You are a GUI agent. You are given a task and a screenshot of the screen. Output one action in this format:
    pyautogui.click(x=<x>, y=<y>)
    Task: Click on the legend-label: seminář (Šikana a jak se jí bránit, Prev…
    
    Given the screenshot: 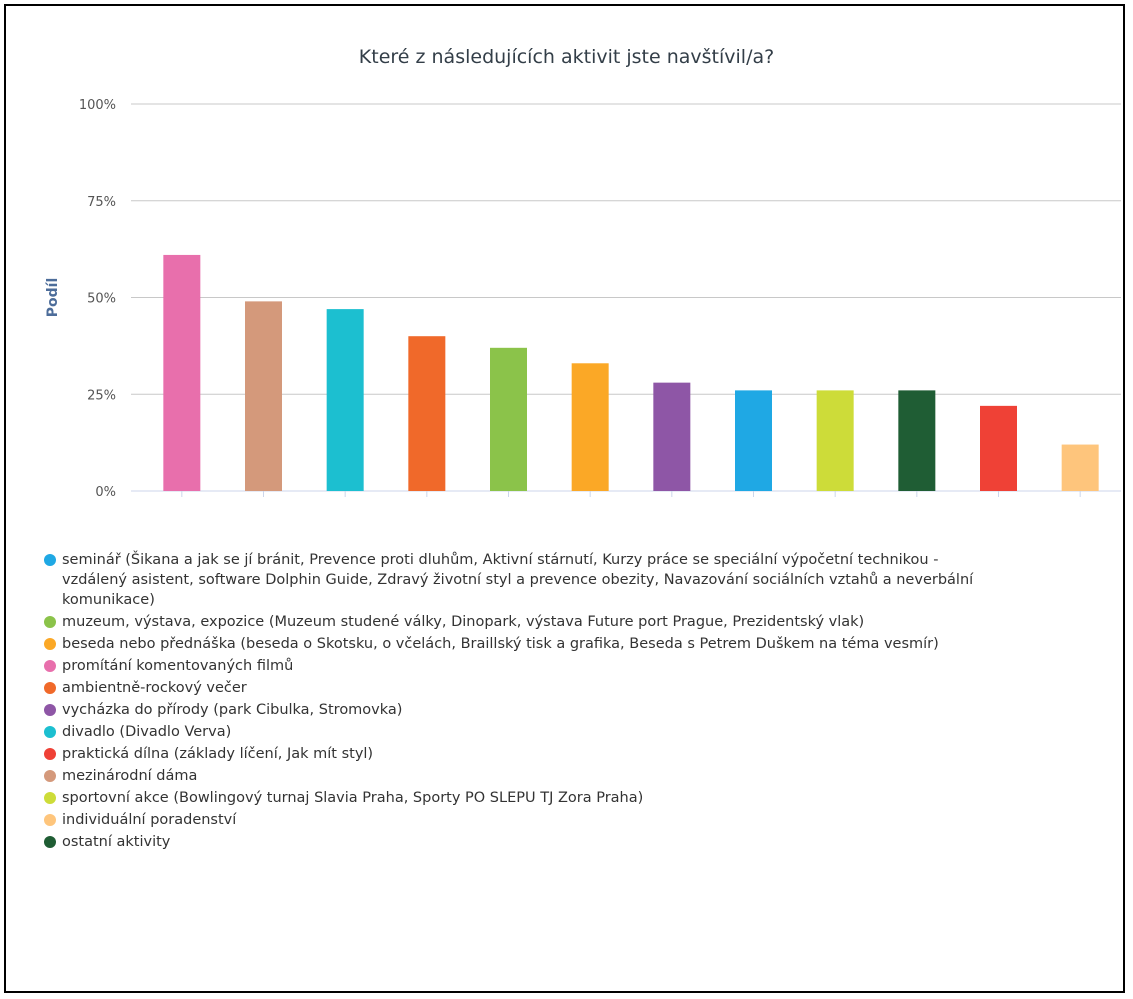 What is the action you would take?
    pyautogui.click(x=518, y=580)
    